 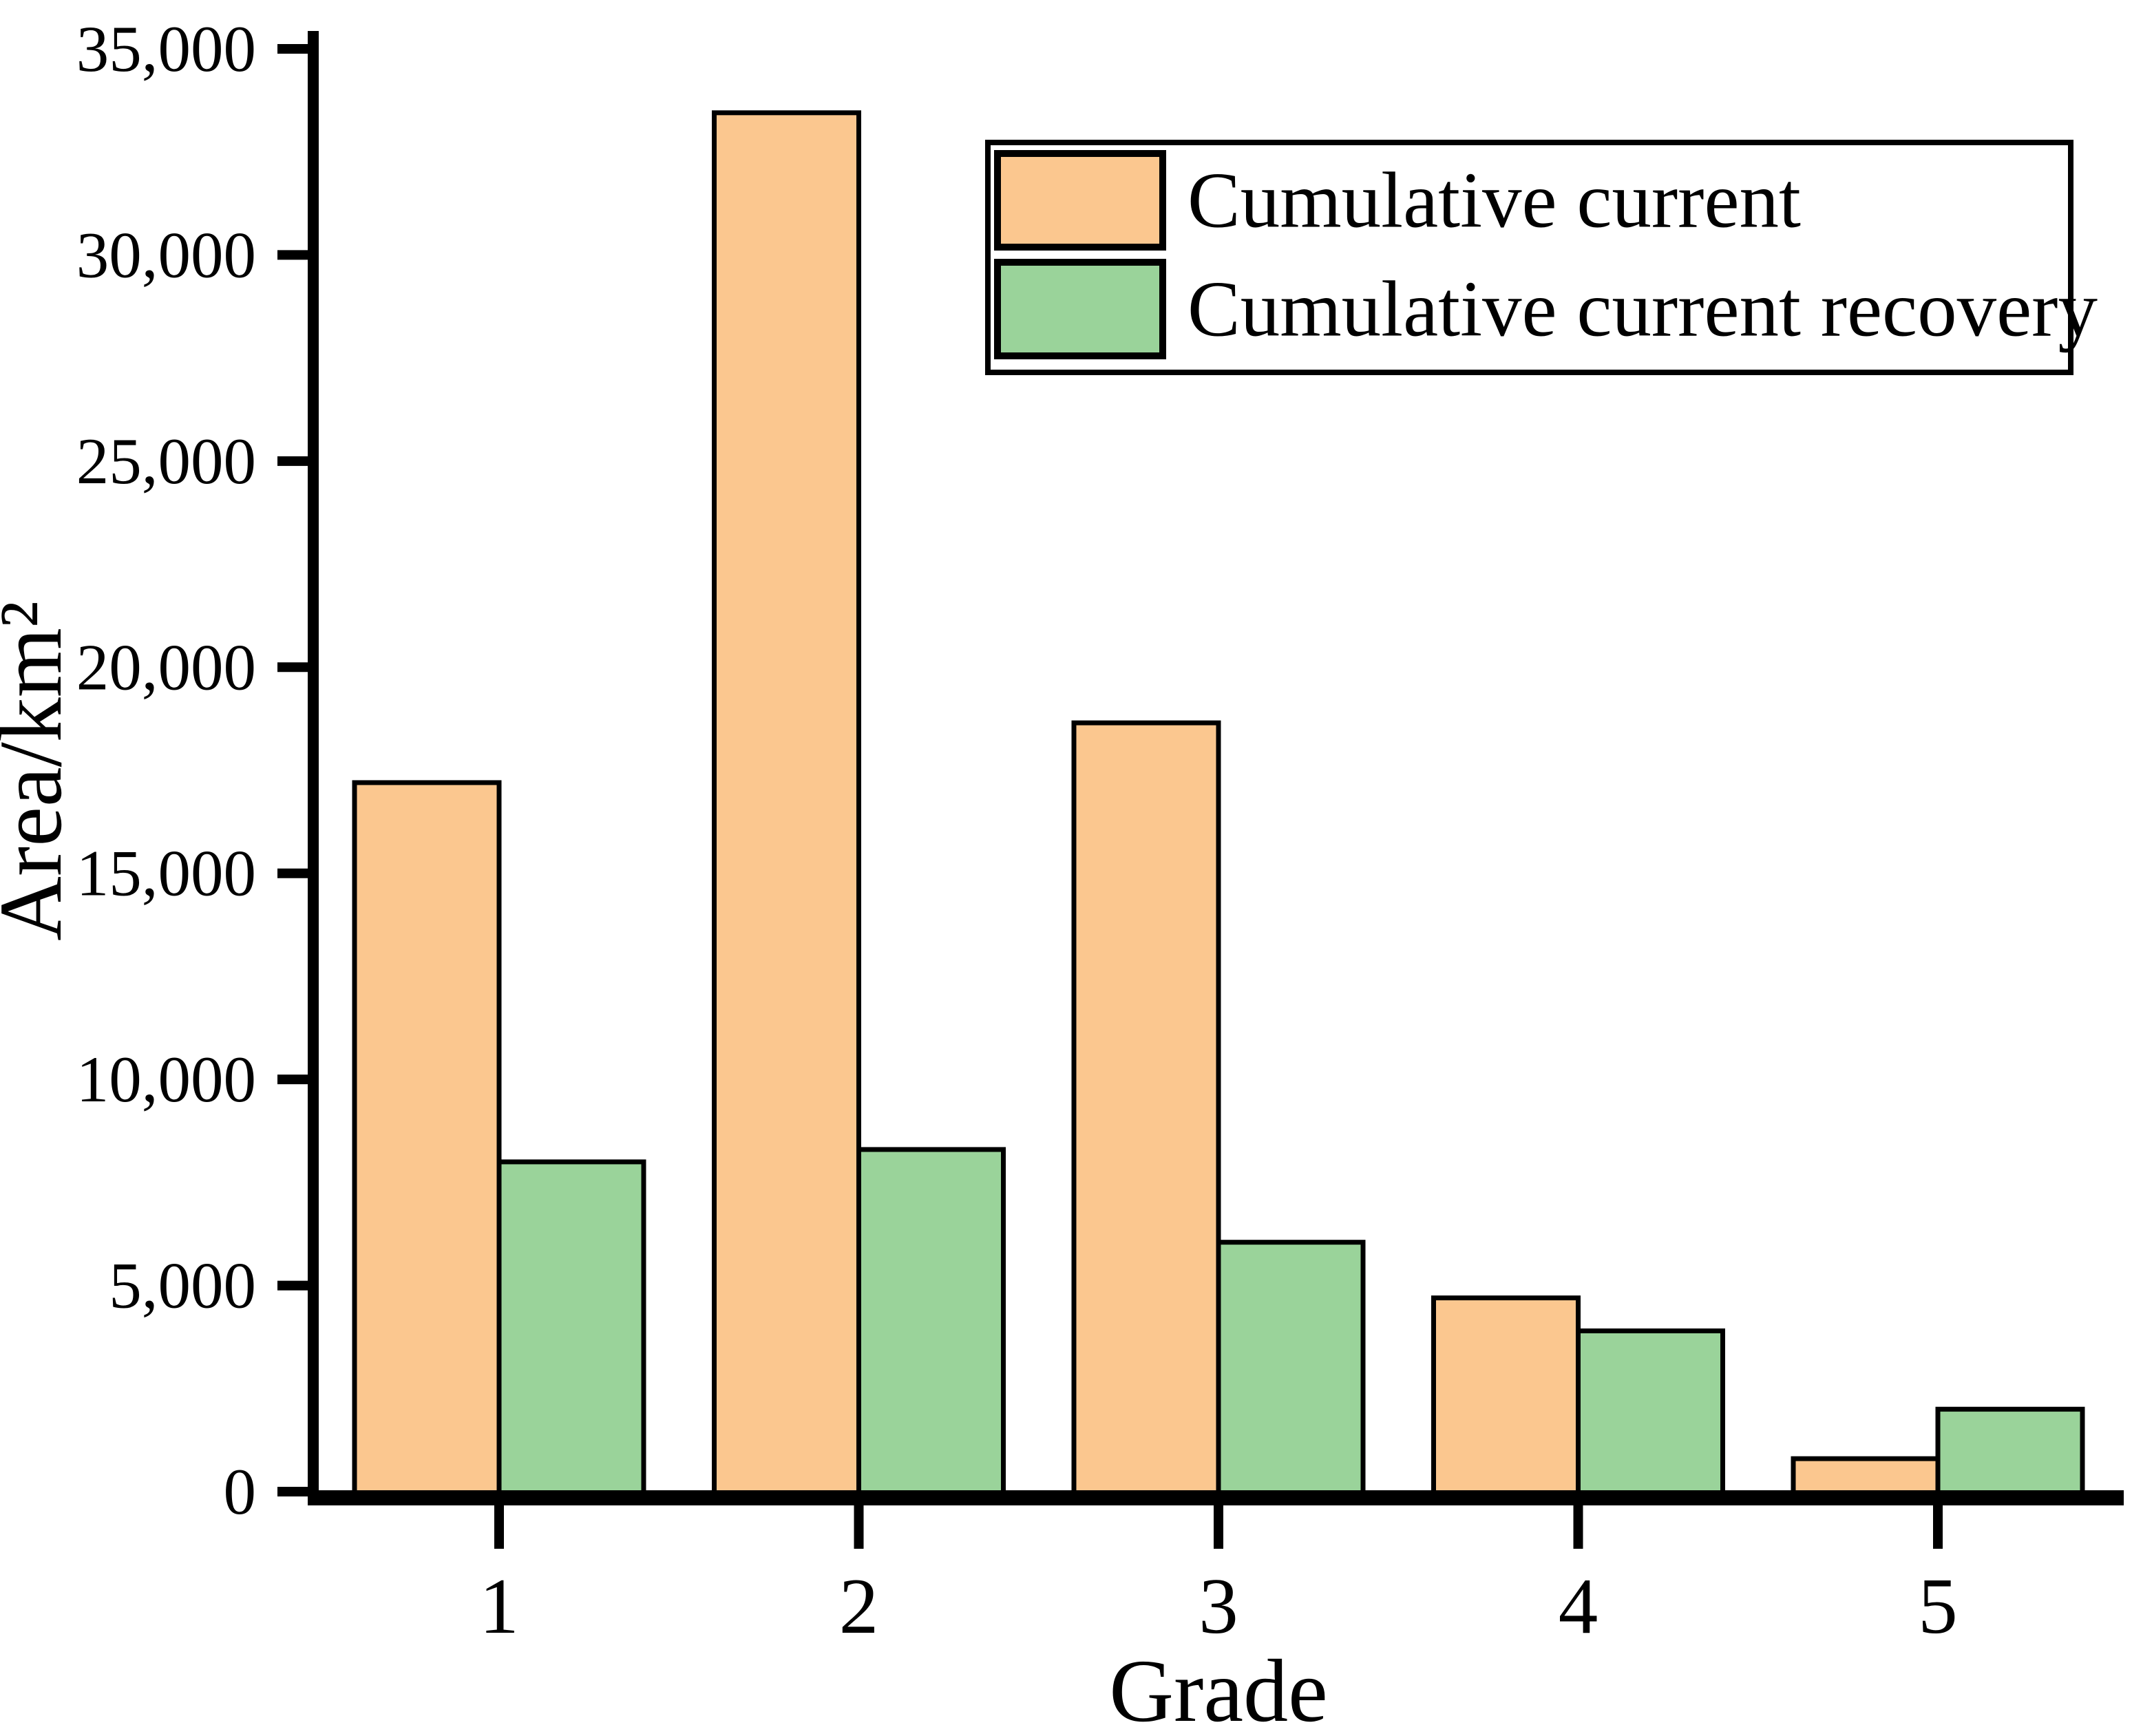 I want to click on x-tick-label: 2, so click(x=859, y=1607).